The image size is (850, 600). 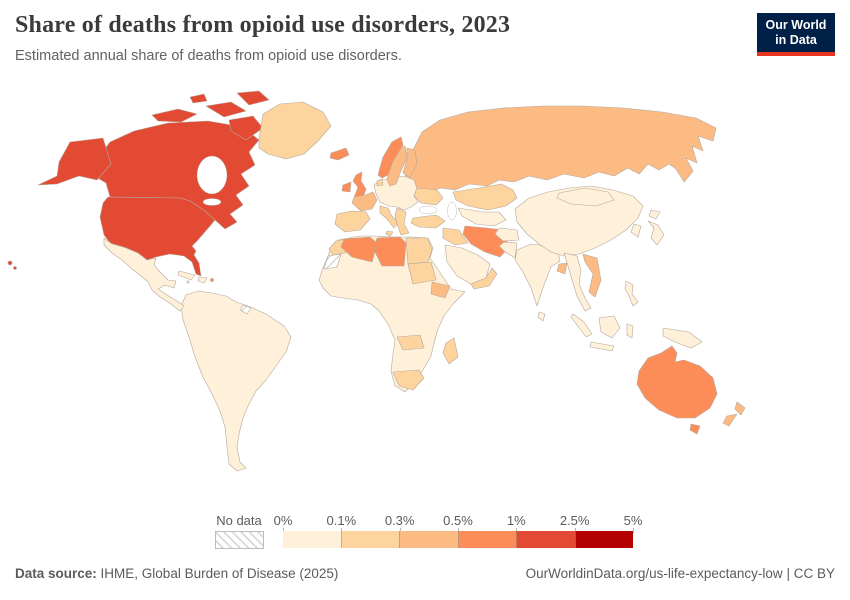 What do you see at coordinates (695, 429) in the screenshot?
I see `country-tasmania` at bounding box center [695, 429].